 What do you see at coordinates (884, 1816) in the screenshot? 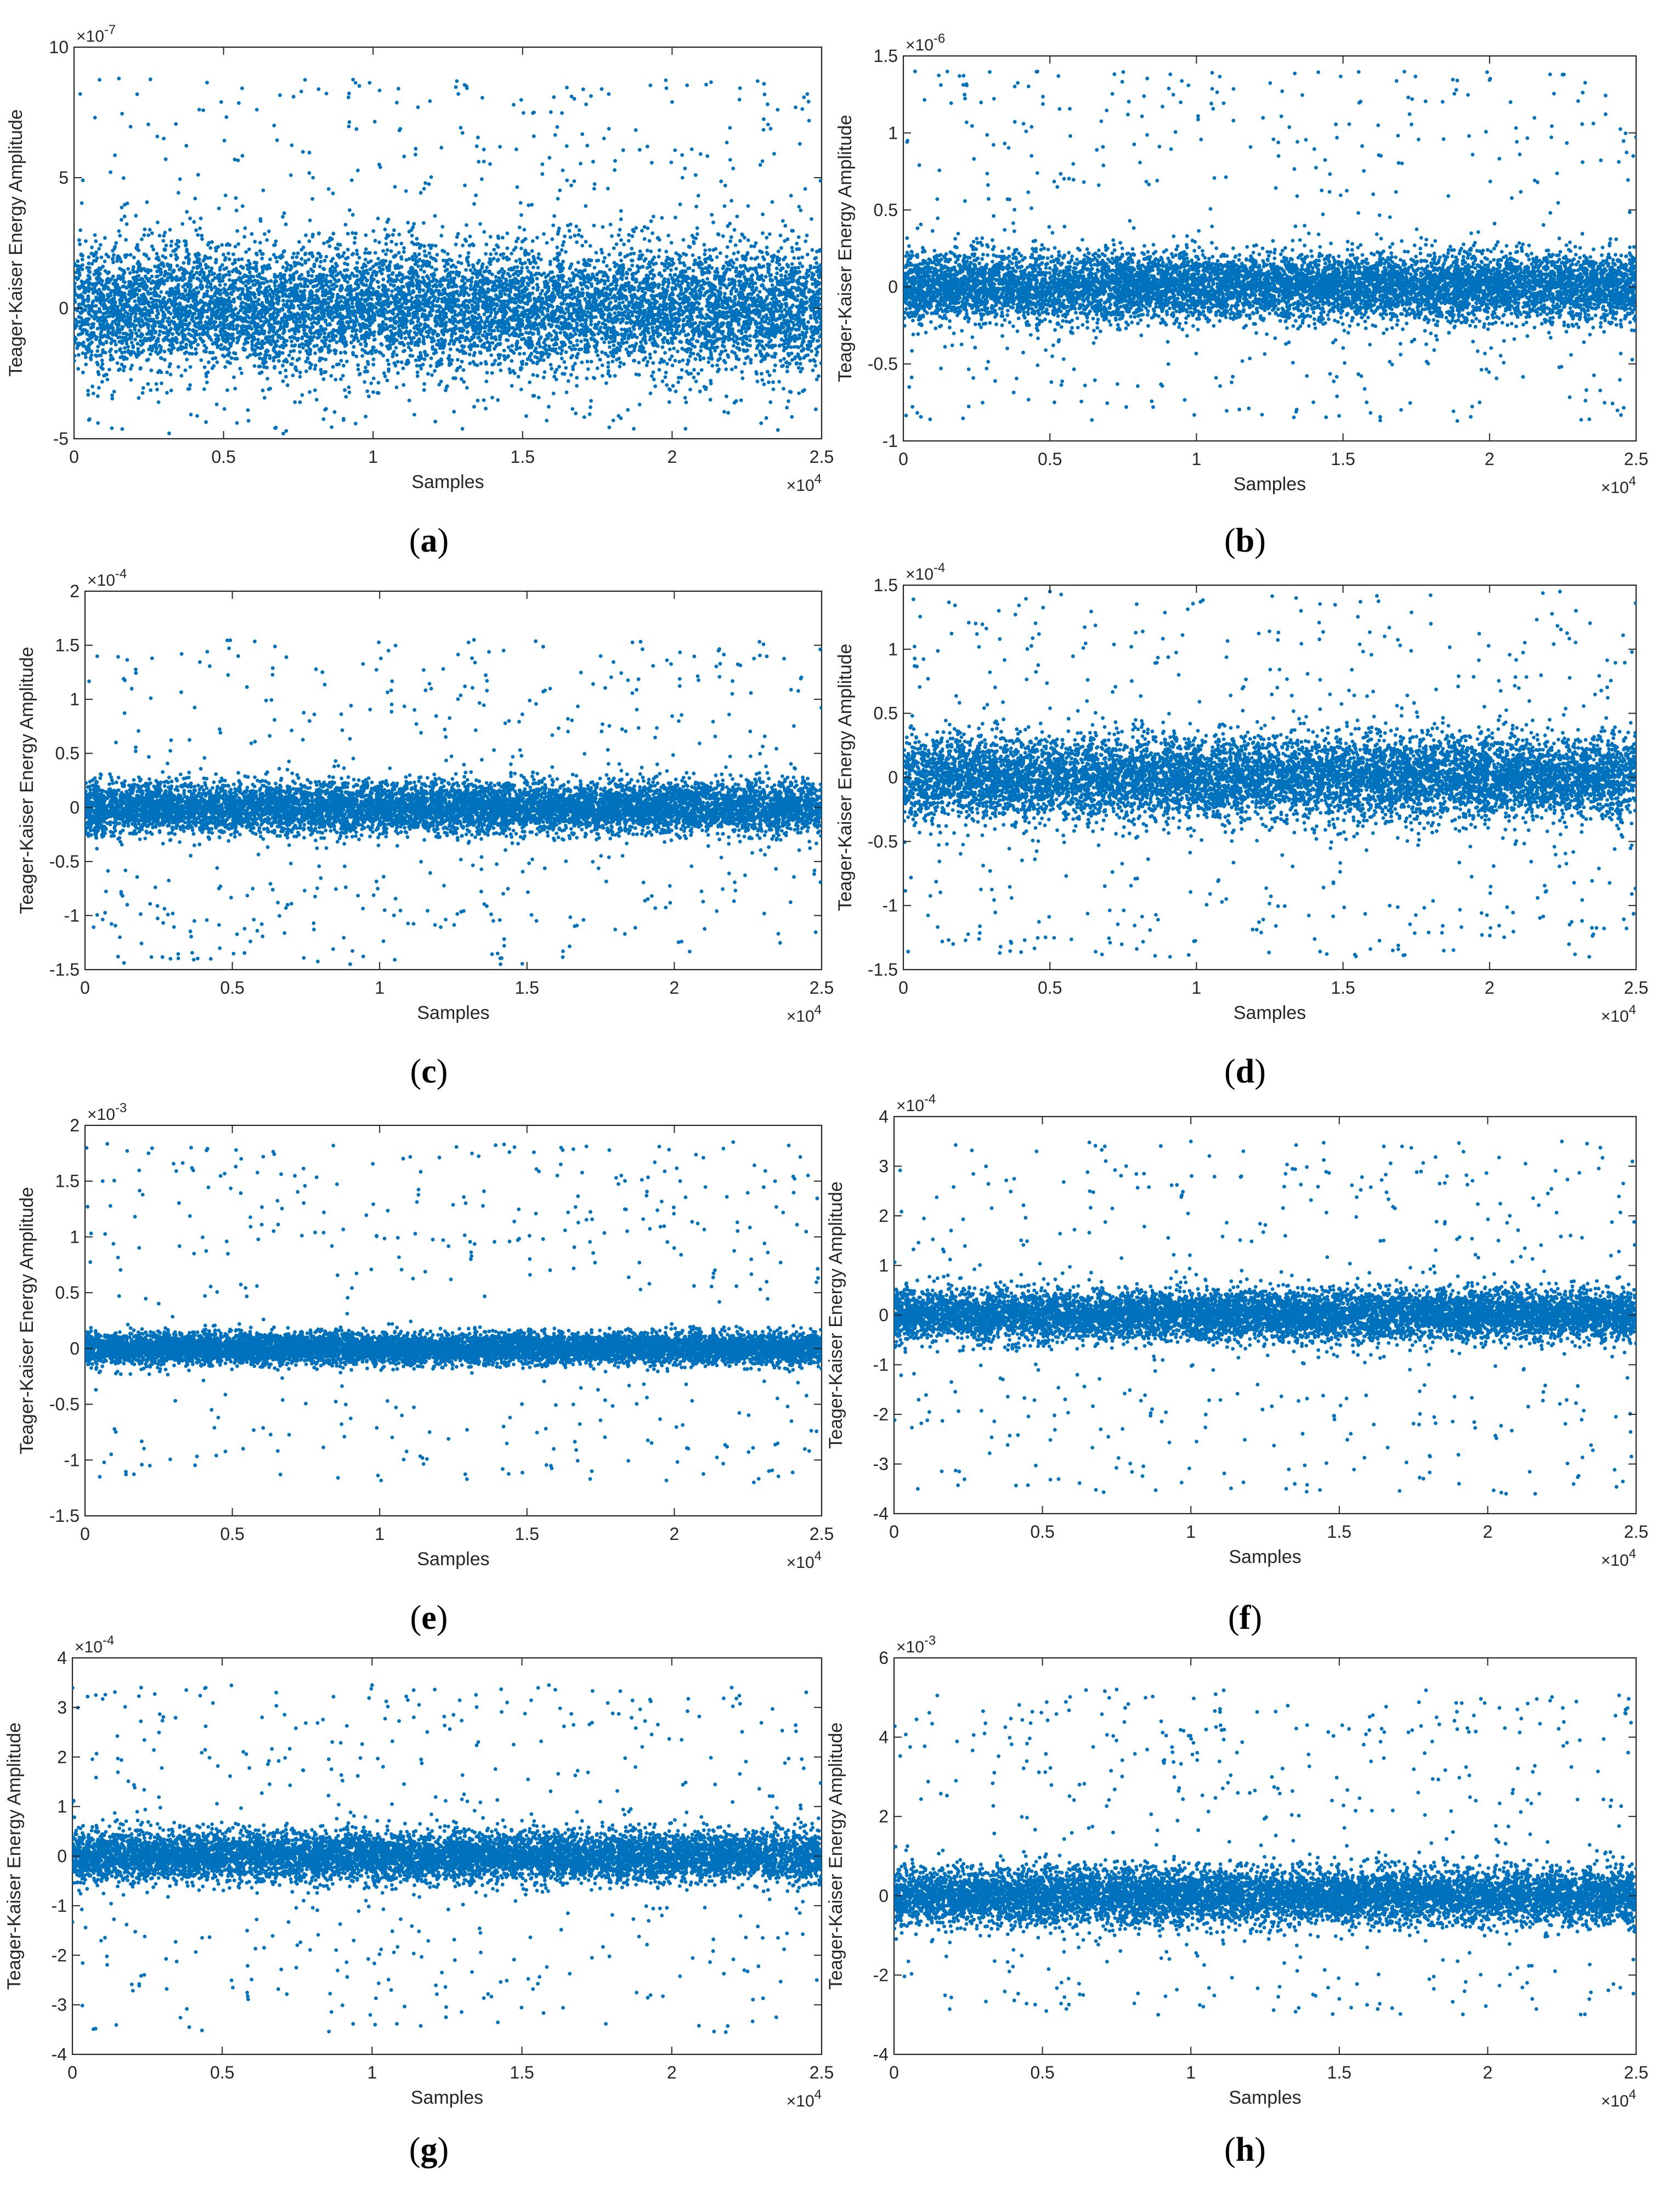
I see `y-tick-label: 2` at bounding box center [884, 1816].